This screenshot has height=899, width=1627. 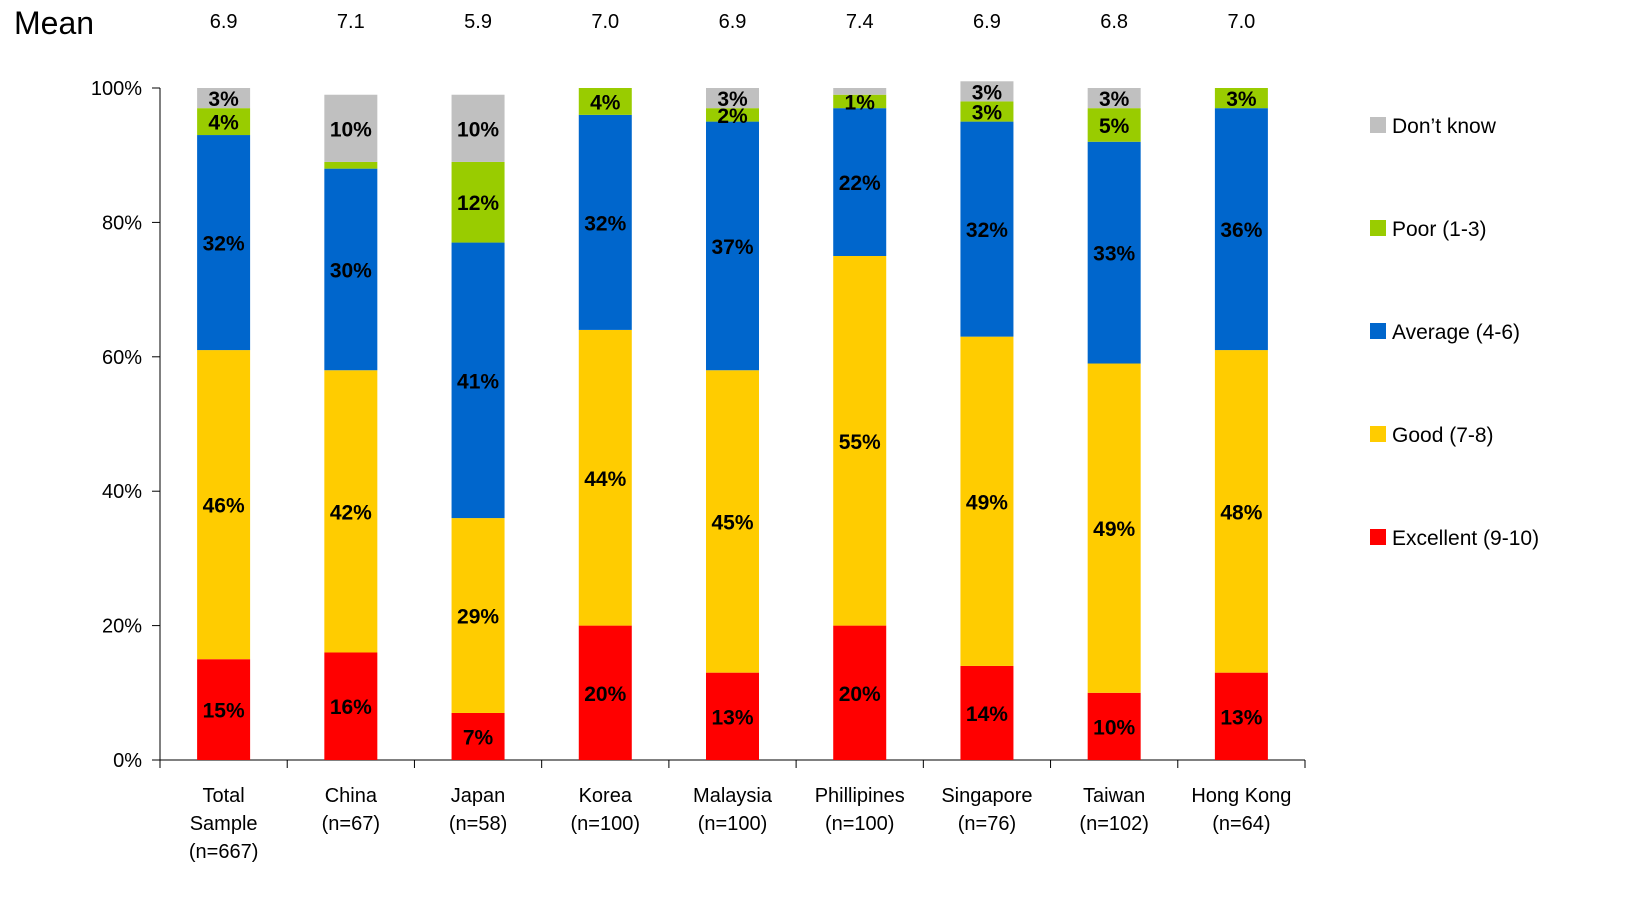 What do you see at coordinates (1114, 126) in the screenshot?
I see `data-label: 5%` at bounding box center [1114, 126].